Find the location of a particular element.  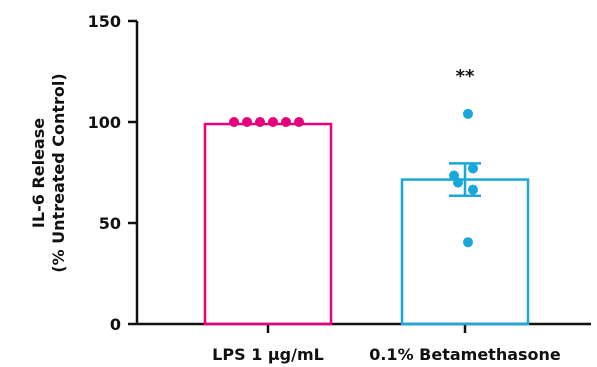

significance-marker: ** is located at coordinates (465, 76).